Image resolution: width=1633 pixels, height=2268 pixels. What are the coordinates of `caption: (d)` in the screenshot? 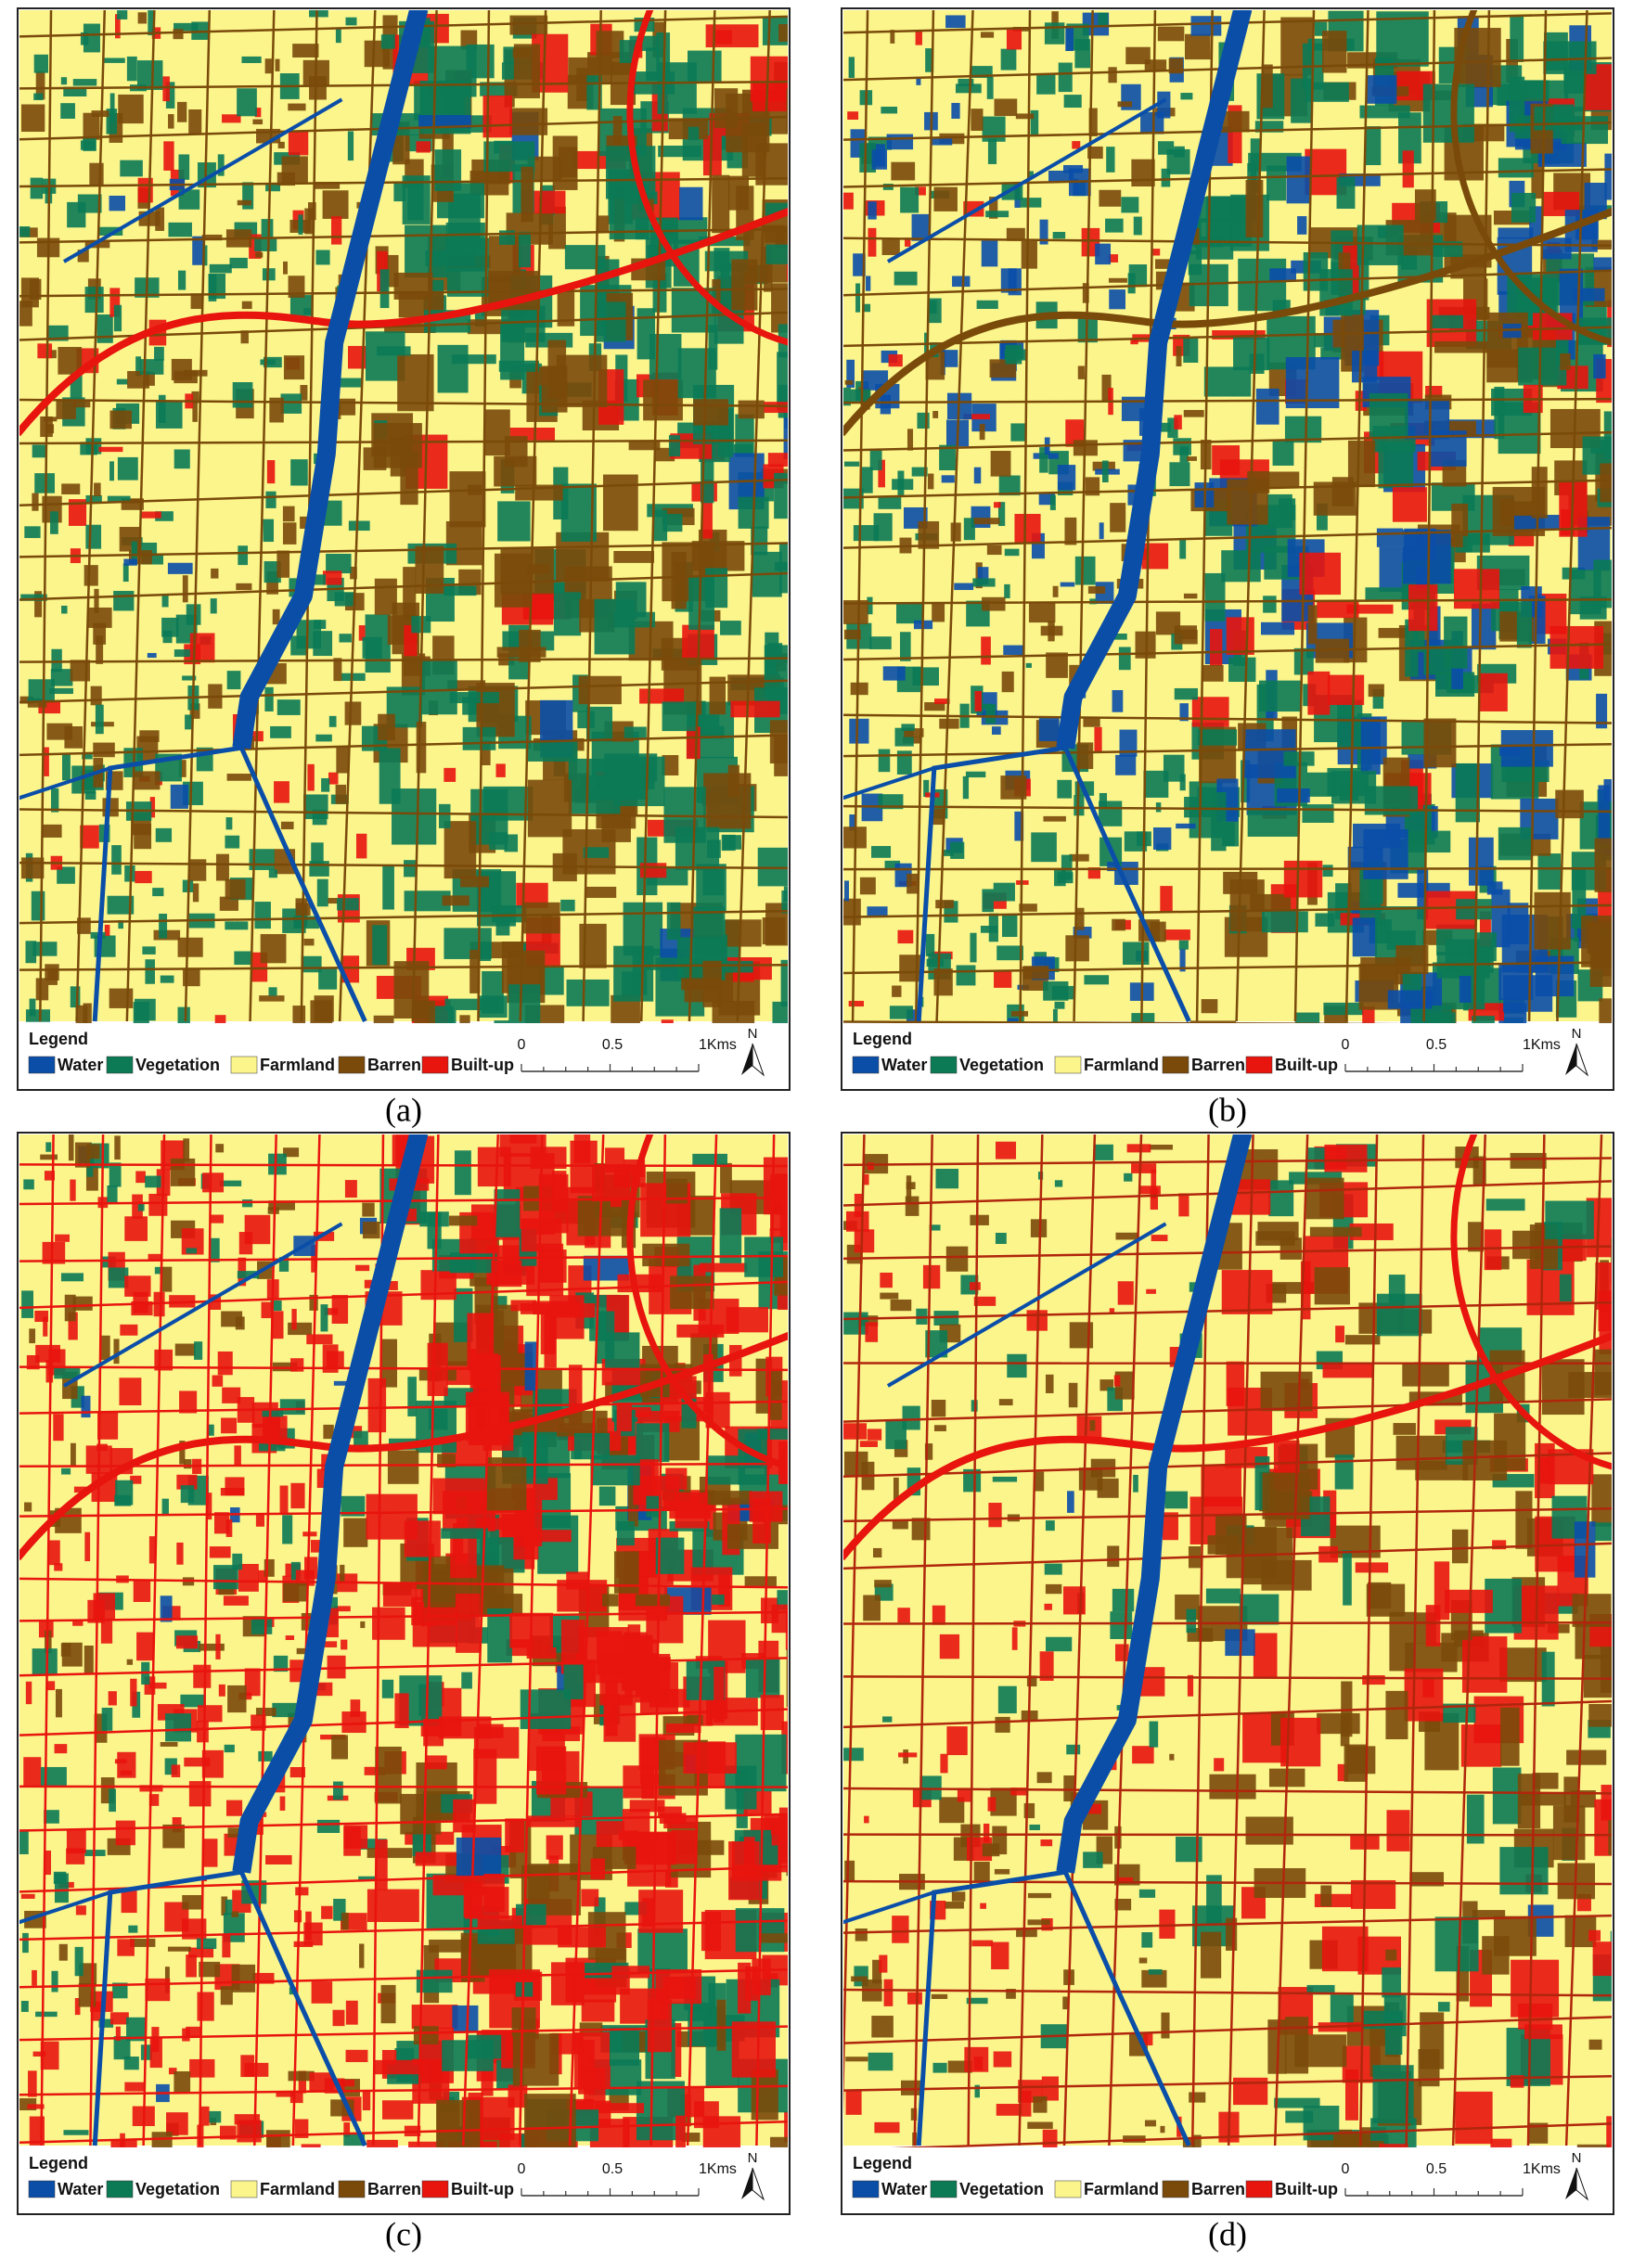 It's located at (1227, 2233).